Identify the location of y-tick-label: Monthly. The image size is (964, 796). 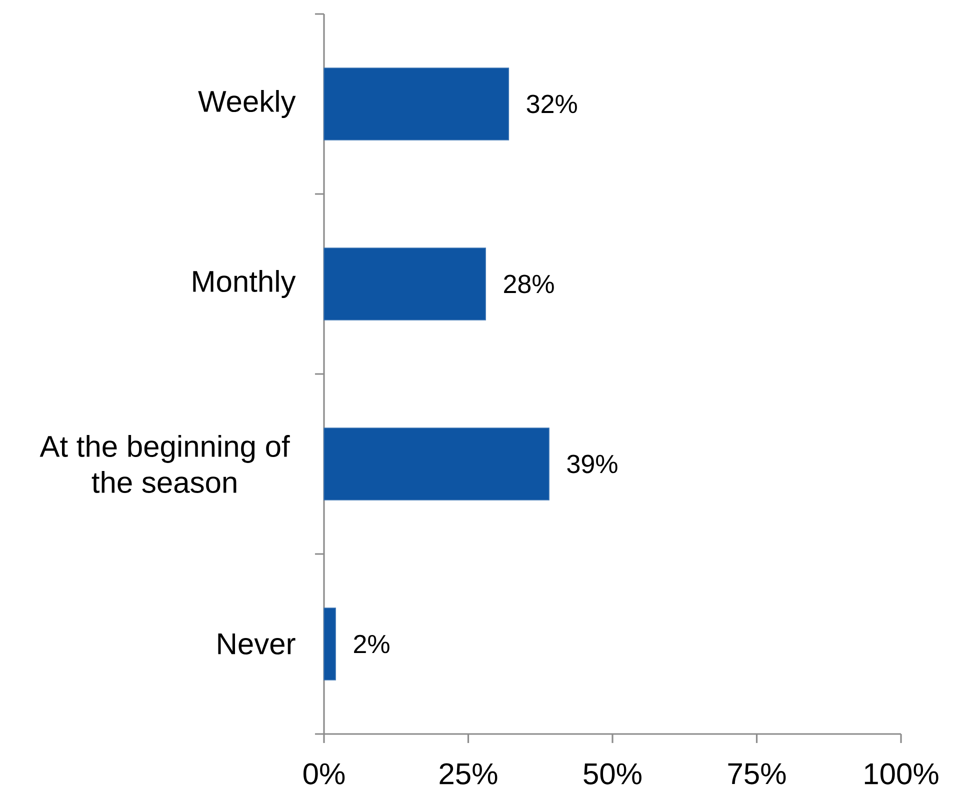
(244, 284).